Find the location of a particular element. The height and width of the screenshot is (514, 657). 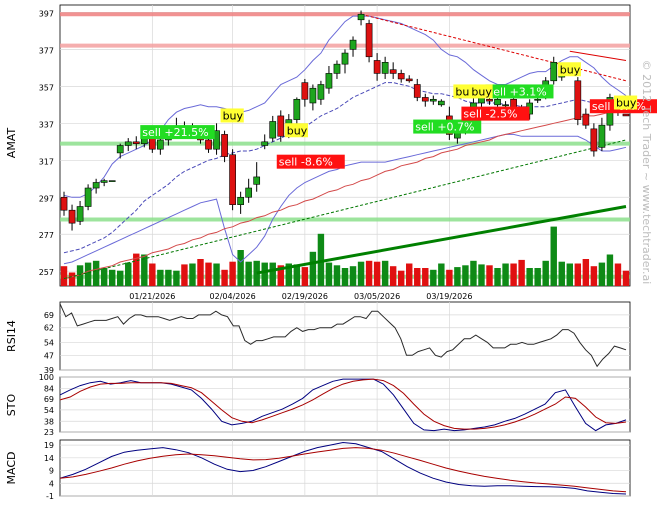

rsi-tick-label: 47 is located at coordinates (49, 355).